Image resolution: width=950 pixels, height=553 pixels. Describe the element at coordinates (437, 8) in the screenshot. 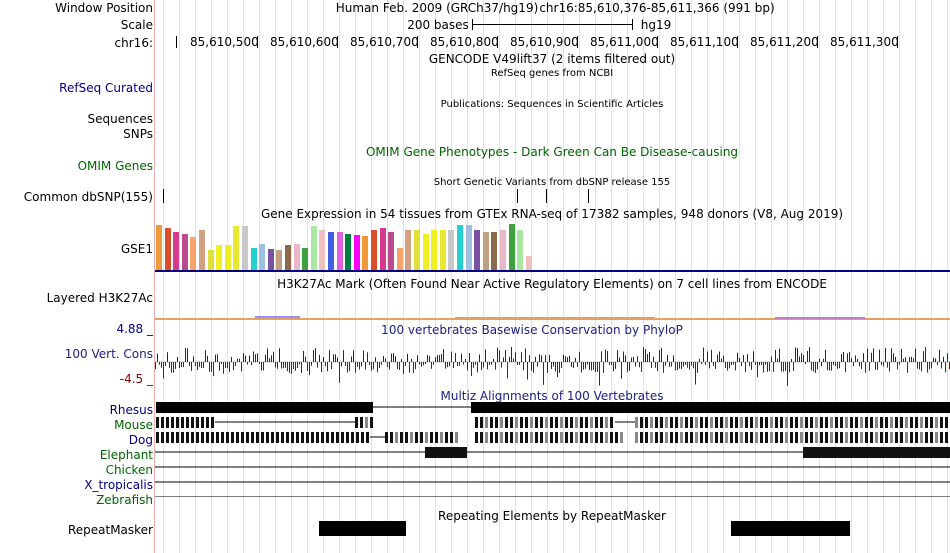

I see `assembly-name: Human Feb. 2009 (GRCh37/hg19)` at that location.